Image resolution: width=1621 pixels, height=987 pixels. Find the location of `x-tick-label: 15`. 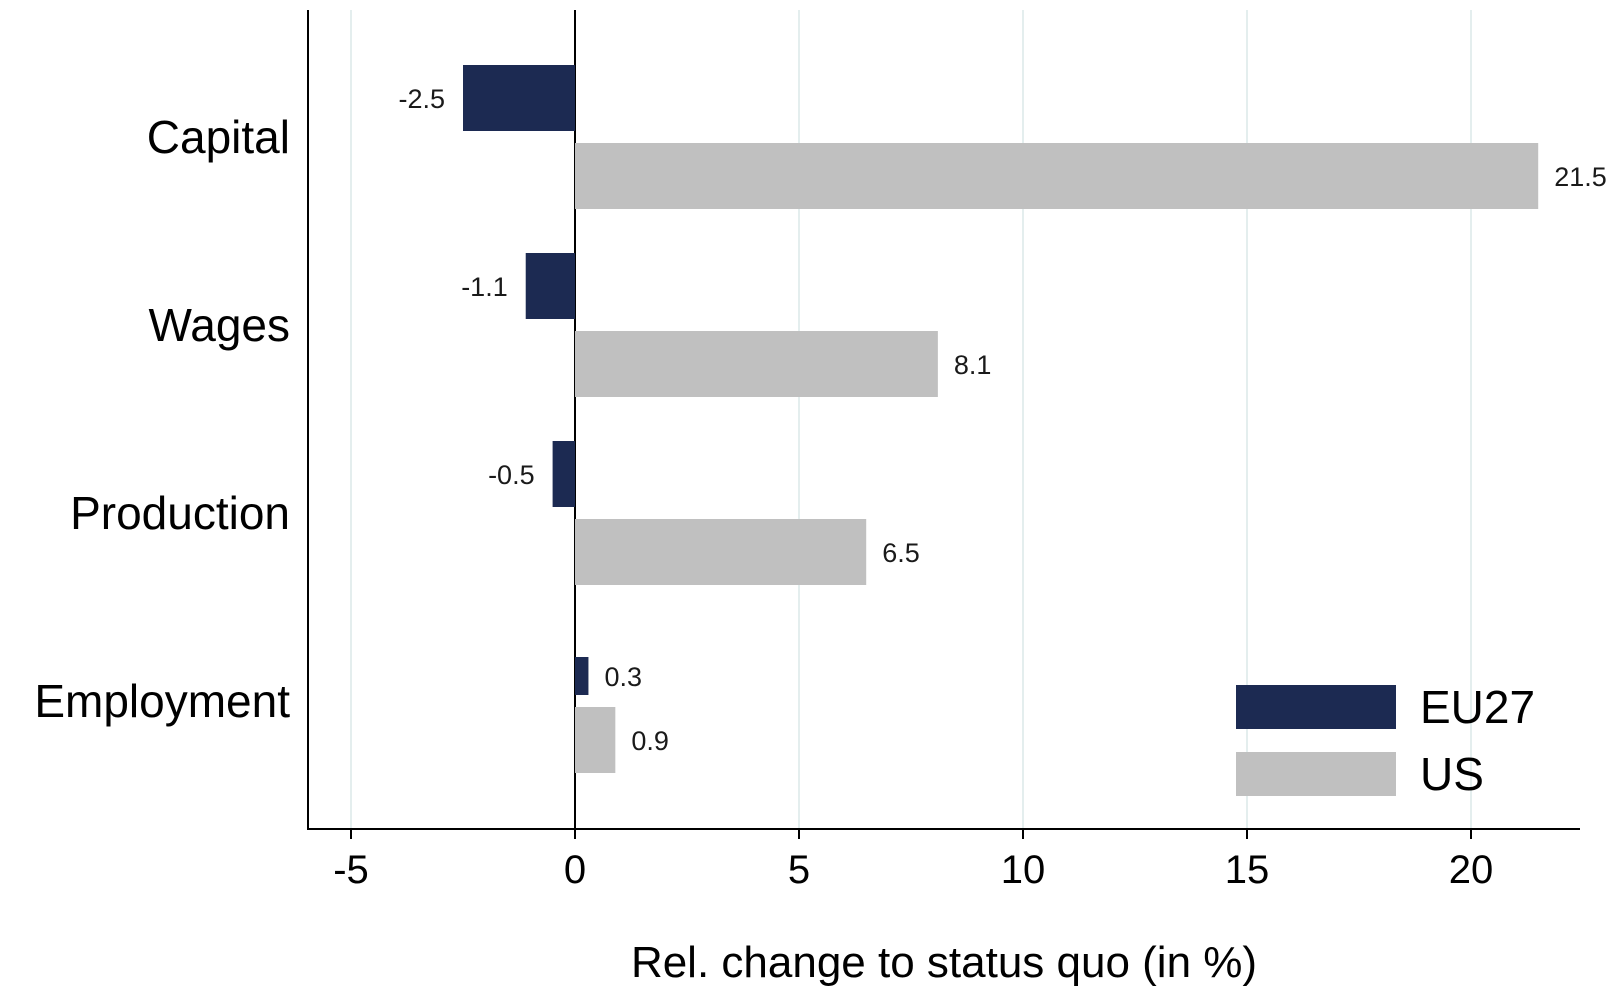

x-tick-label: 15 is located at coordinates (1247, 870).